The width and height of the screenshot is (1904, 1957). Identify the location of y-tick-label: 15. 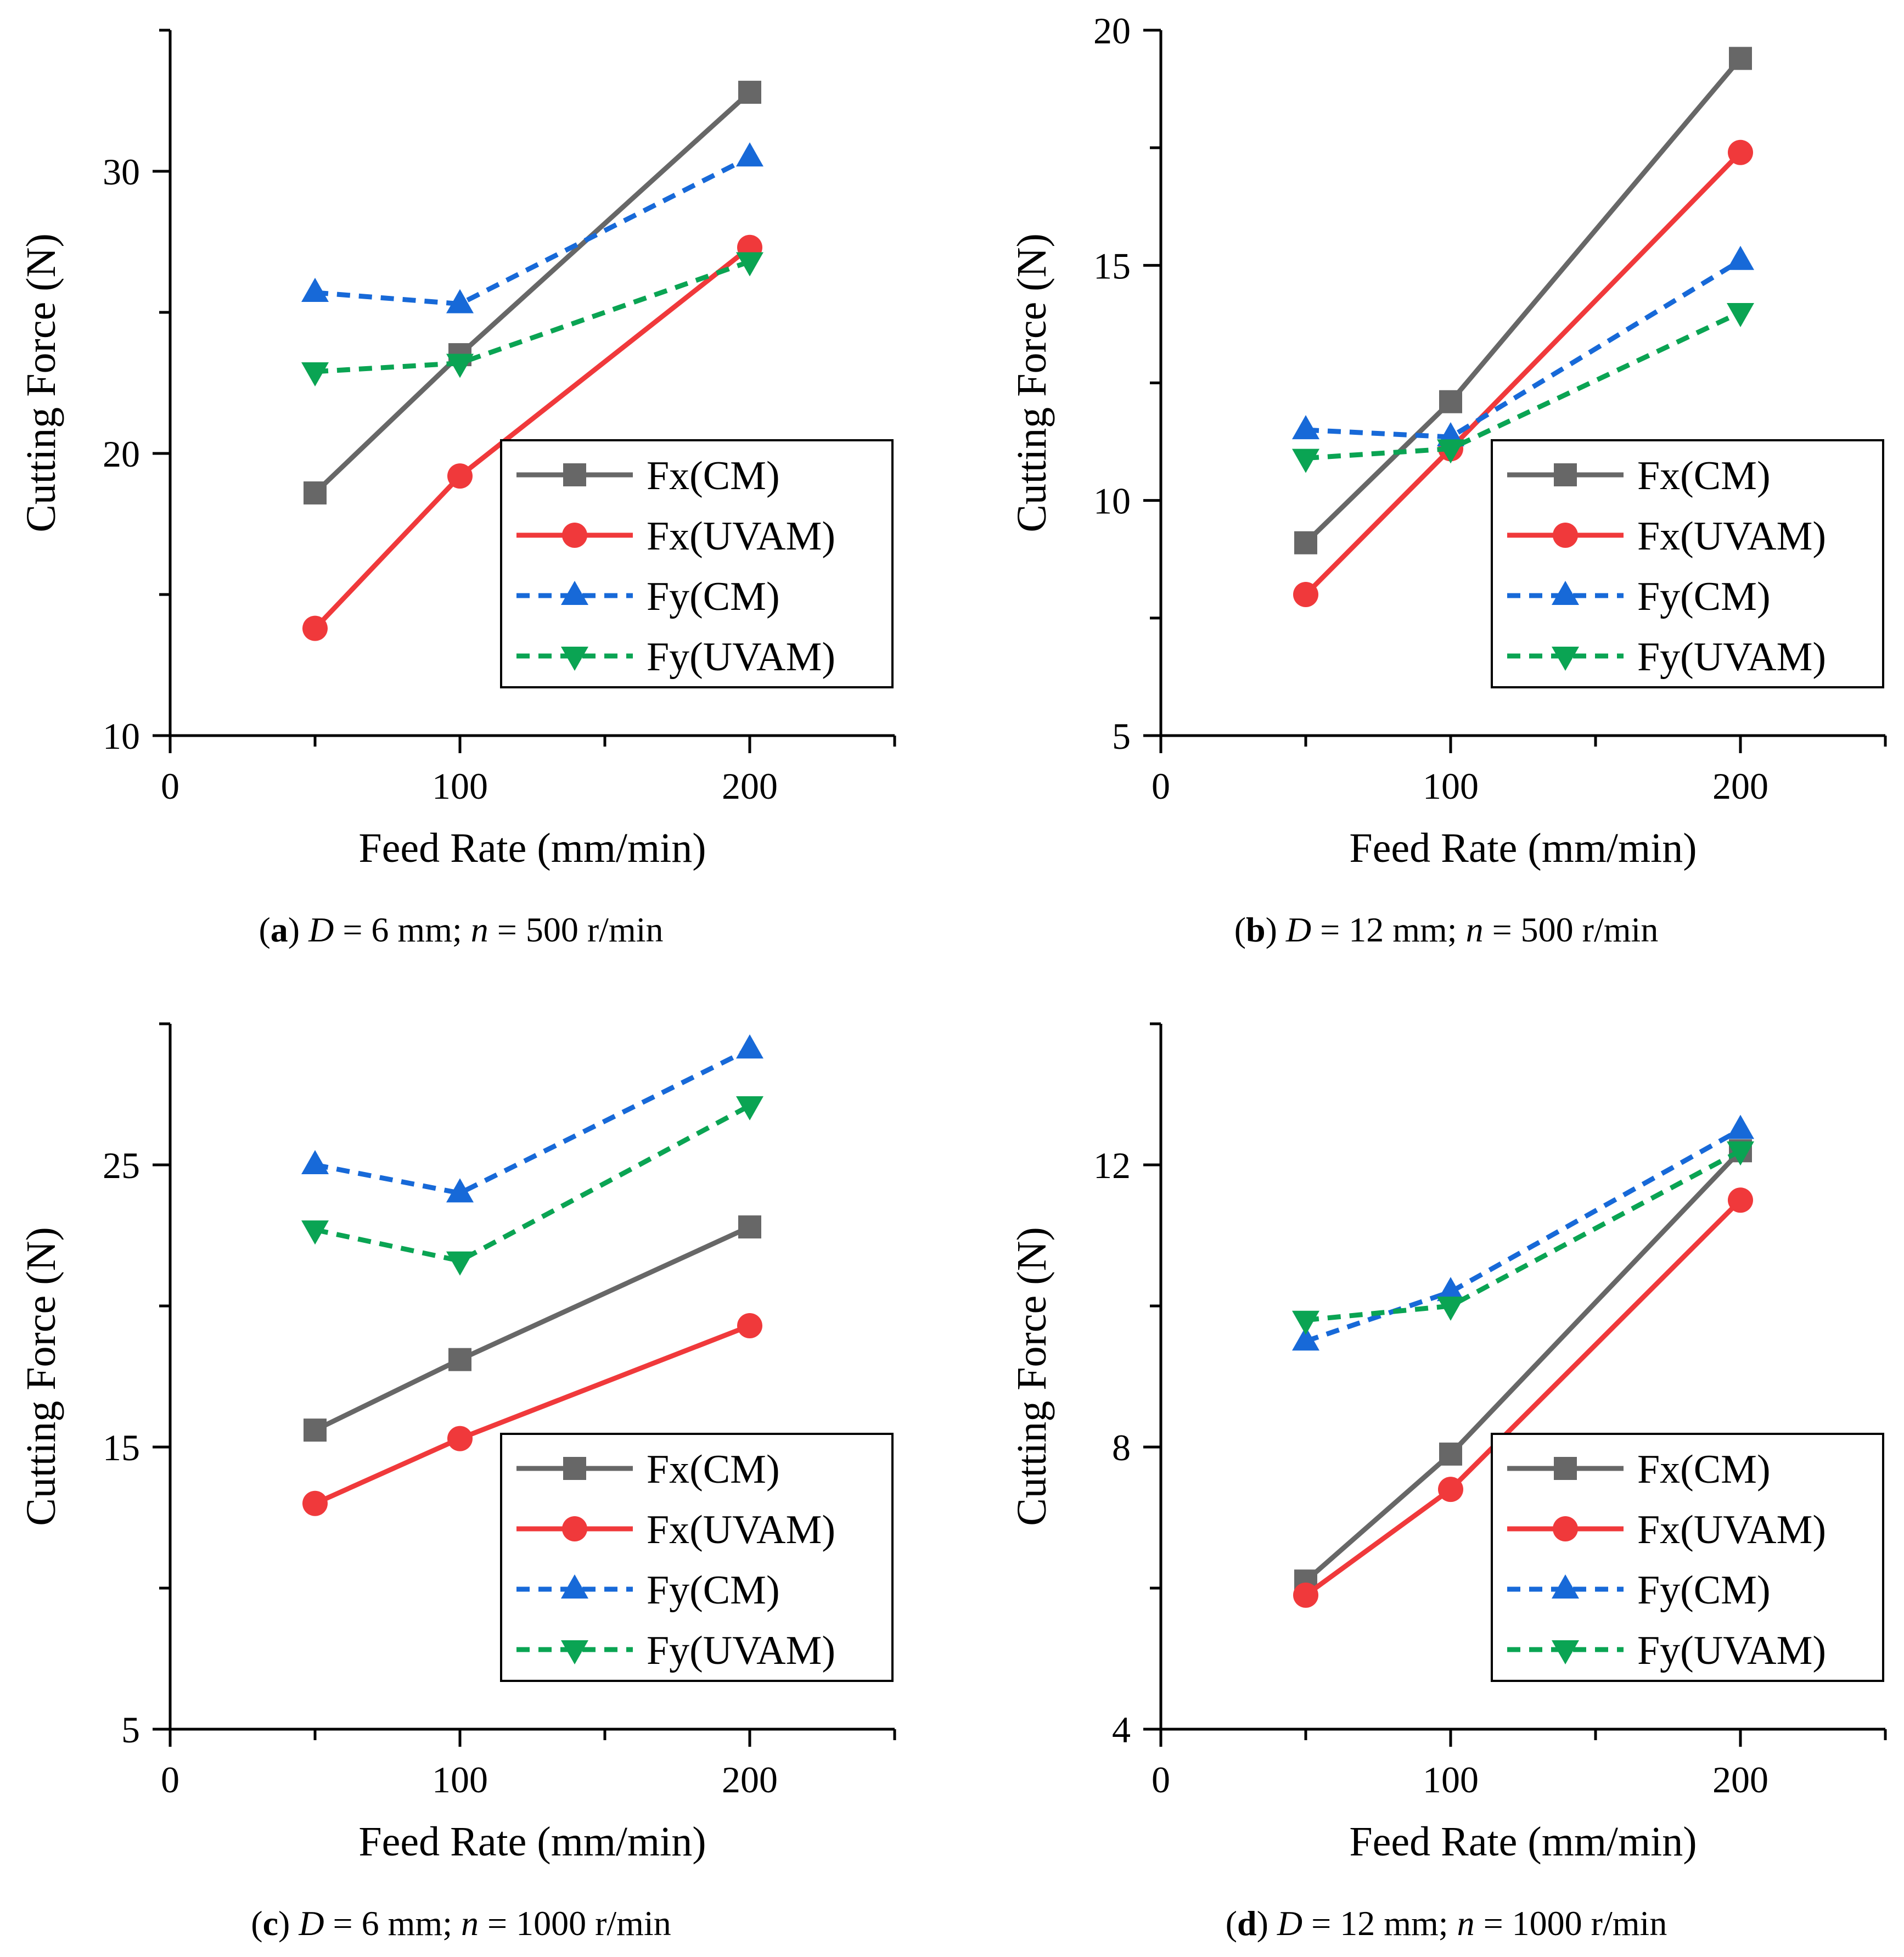
(121, 1447).